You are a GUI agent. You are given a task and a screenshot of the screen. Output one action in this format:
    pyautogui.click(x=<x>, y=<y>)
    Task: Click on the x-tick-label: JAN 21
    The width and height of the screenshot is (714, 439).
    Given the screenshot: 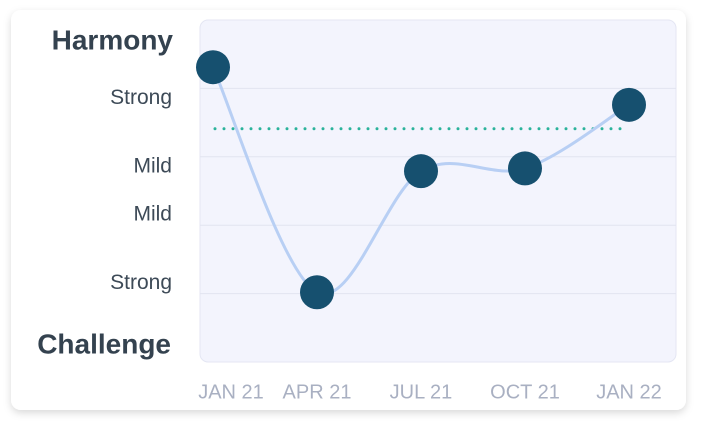 What is the action you would take?
    pyautogui.click(x=231, y=392)
    